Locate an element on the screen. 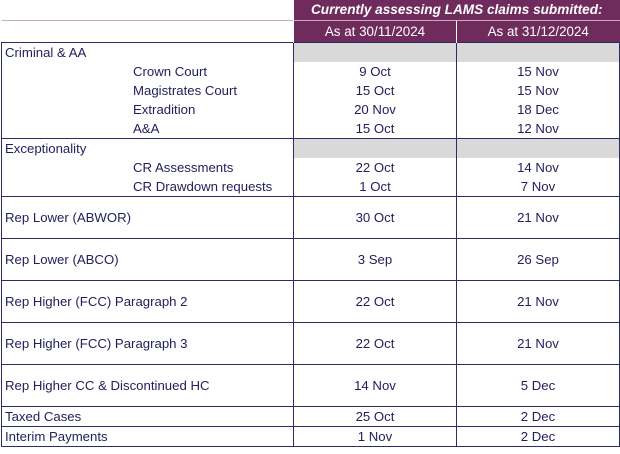 The height and width of the screenshot is (454, 620). header-col-30-11-2024: As at 30/11/2024 is located at coordinates (375, 31).